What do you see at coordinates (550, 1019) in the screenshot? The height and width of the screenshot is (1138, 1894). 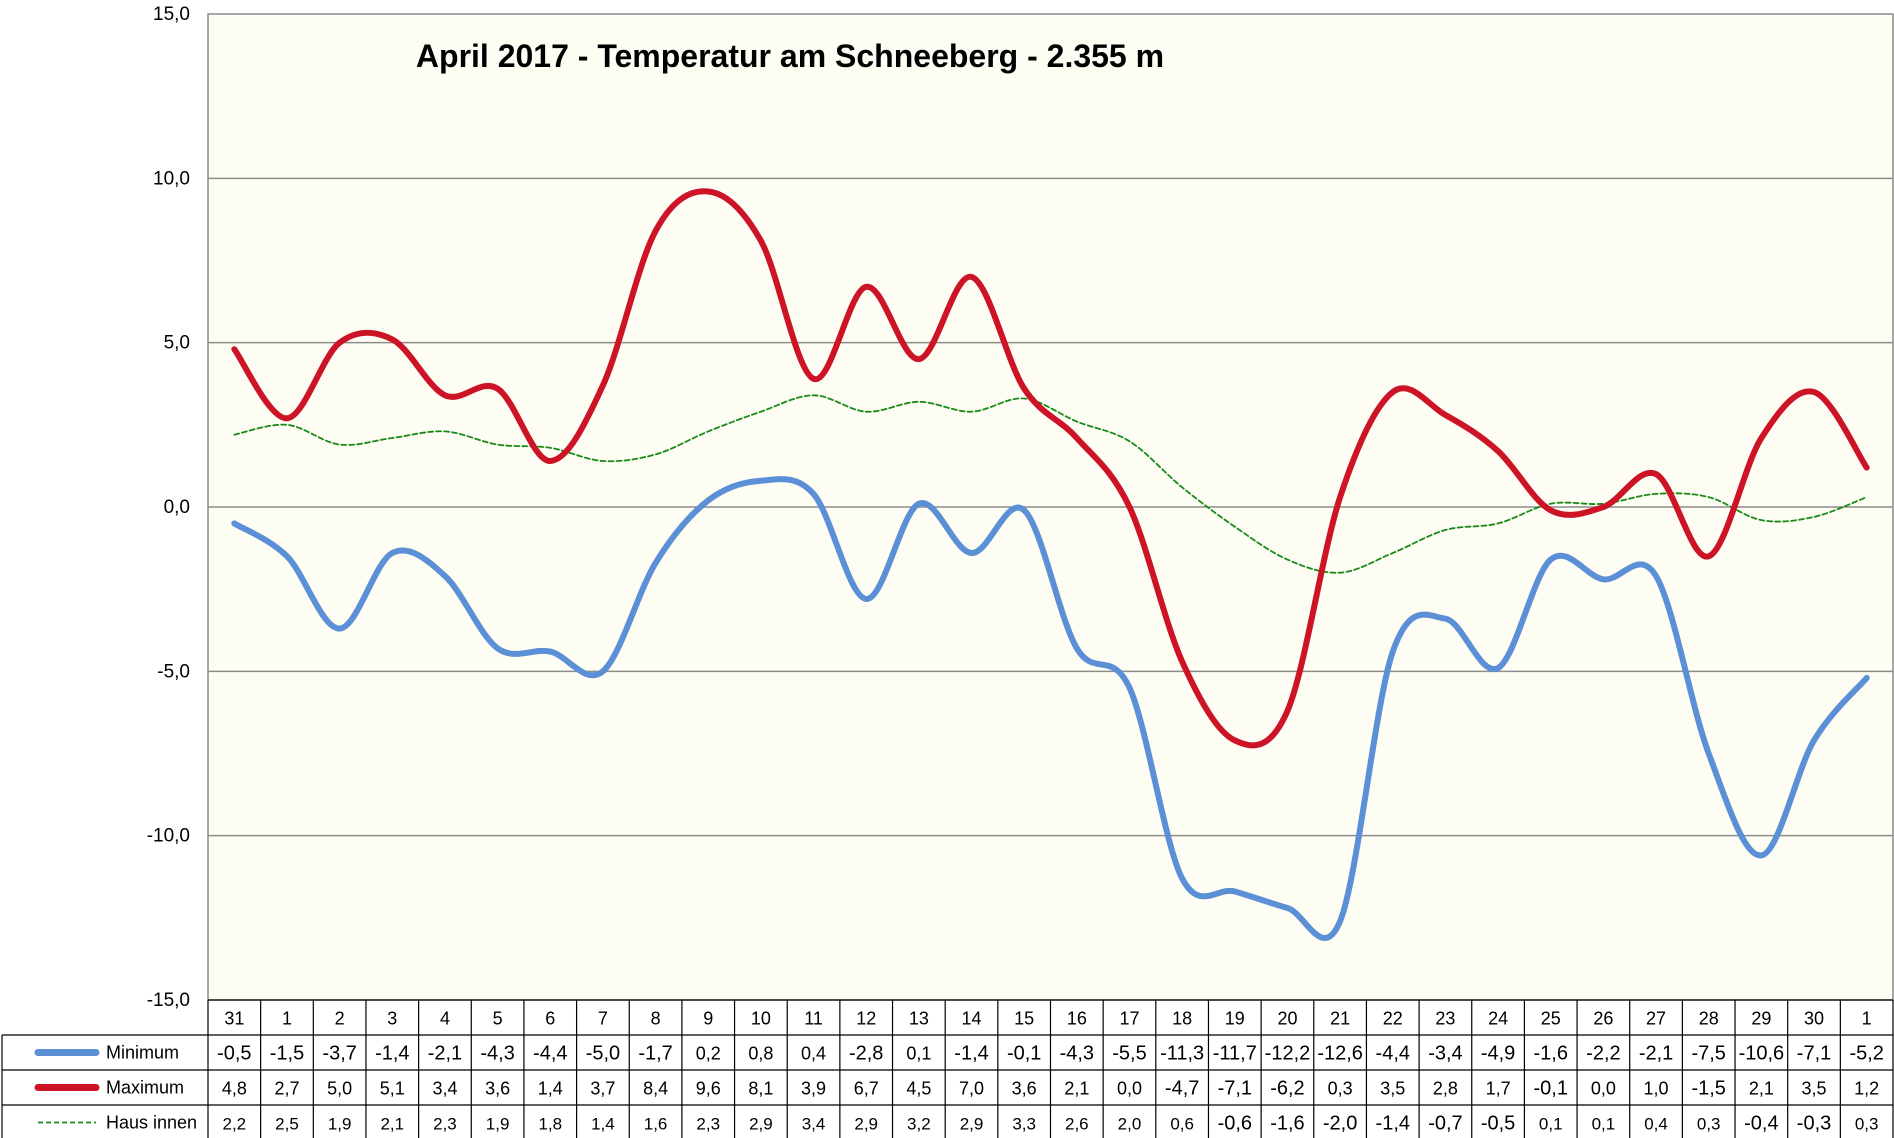 I see `x-tick-label: 6` at bounding box center [550, 1019].